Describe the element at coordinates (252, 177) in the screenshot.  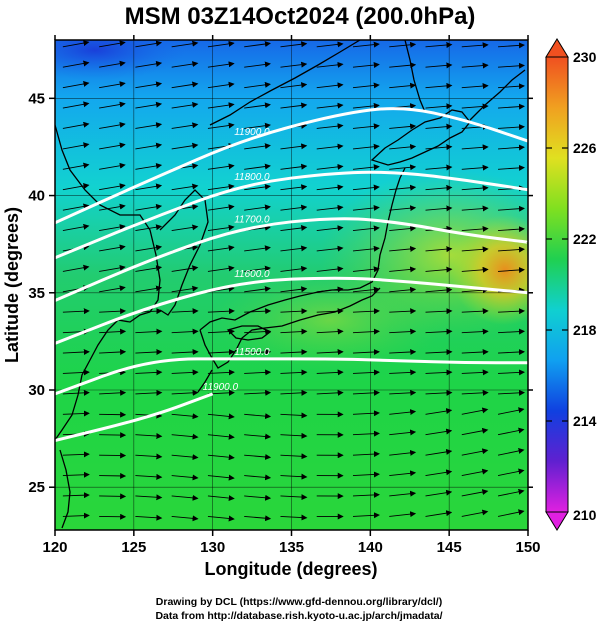
I see `contour-label: 11800.0` at that location.